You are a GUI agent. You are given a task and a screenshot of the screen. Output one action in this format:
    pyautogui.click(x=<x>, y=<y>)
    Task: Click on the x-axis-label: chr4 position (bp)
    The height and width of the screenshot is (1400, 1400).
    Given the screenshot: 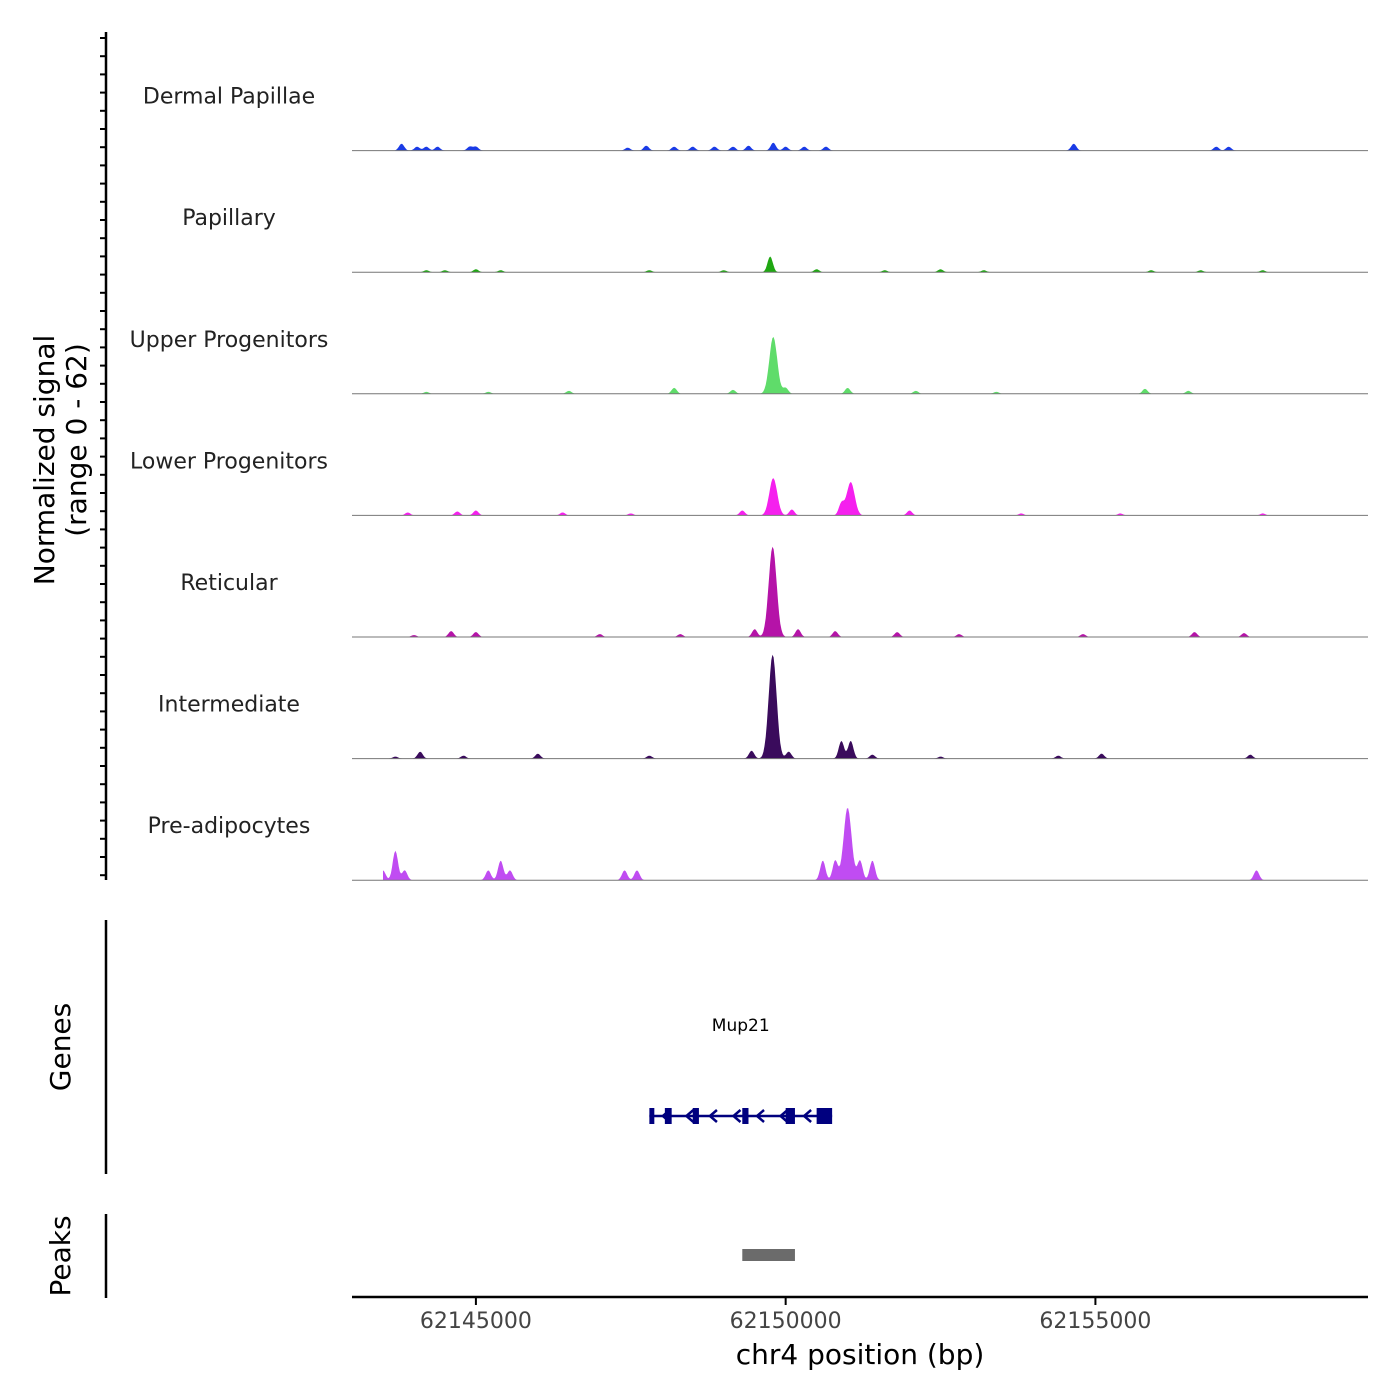 What is the action you would take?
    pyautogui.click(x=860, y=1354)
    